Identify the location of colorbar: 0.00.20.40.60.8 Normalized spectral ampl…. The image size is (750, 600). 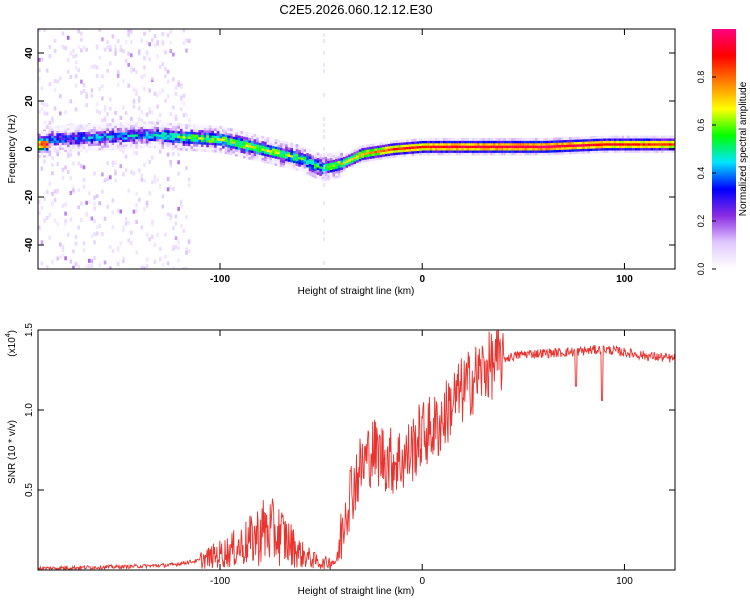
(722, 152).